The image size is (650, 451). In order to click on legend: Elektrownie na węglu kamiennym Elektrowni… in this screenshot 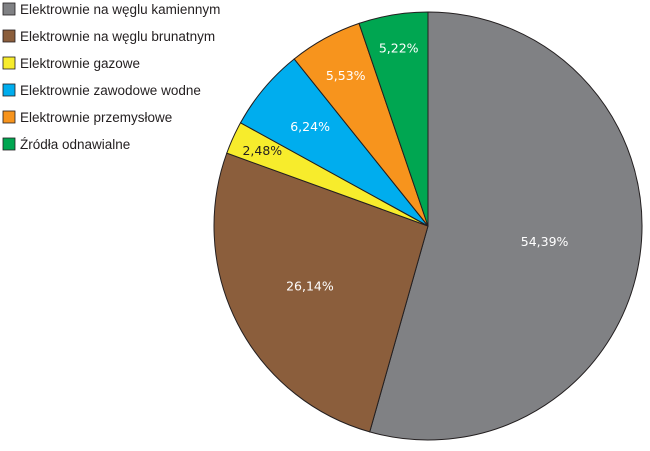, I will do `click(111, 77)`.